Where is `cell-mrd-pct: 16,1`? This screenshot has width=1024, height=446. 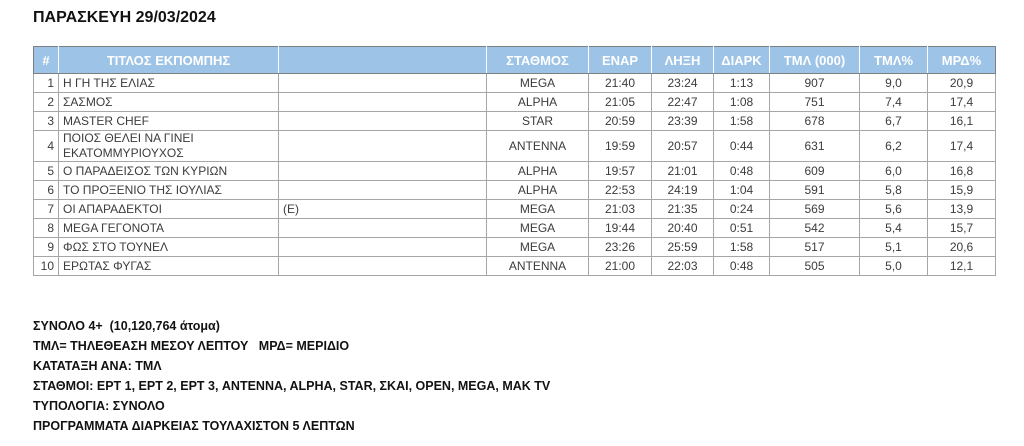
cell-mrd-pct: 16,1 is located at coordinates (961, 121).